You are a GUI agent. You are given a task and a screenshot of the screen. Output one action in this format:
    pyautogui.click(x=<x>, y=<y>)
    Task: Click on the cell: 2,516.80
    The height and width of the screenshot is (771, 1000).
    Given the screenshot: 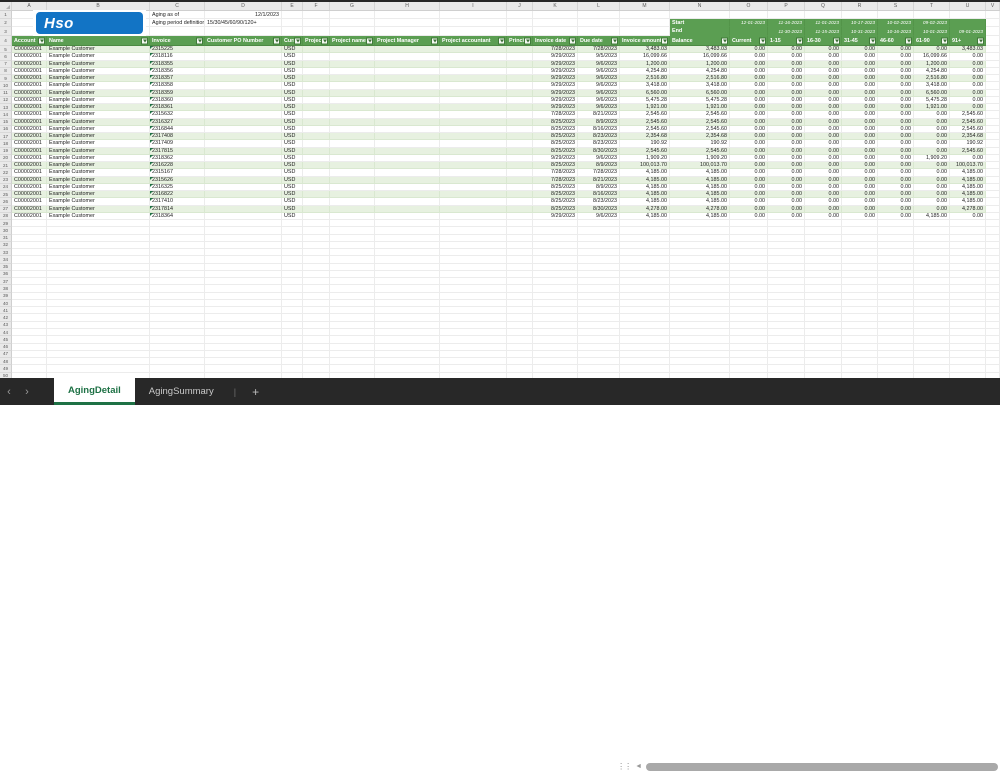 What is the action you would take?
    pyautogui.click(x=700, y=79)
    